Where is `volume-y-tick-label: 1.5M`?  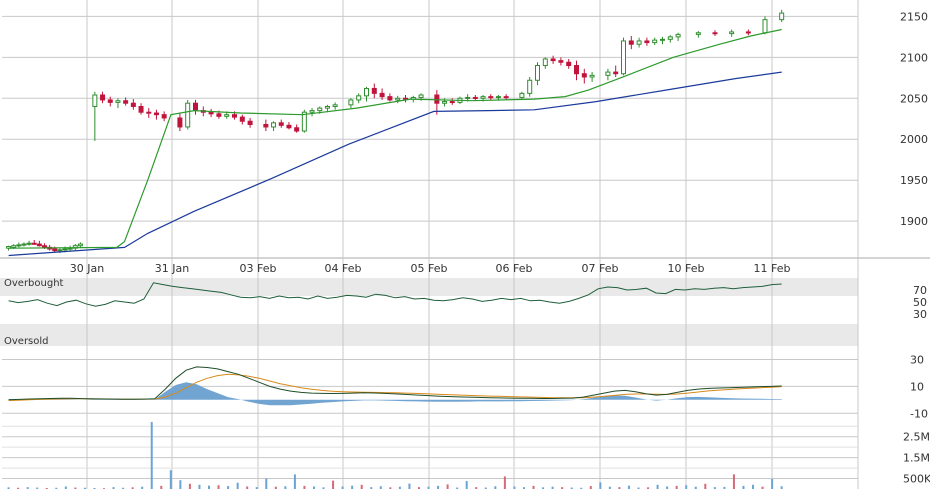
volume-y-tick-label: 1.5M is located at coordinates (916, 458).